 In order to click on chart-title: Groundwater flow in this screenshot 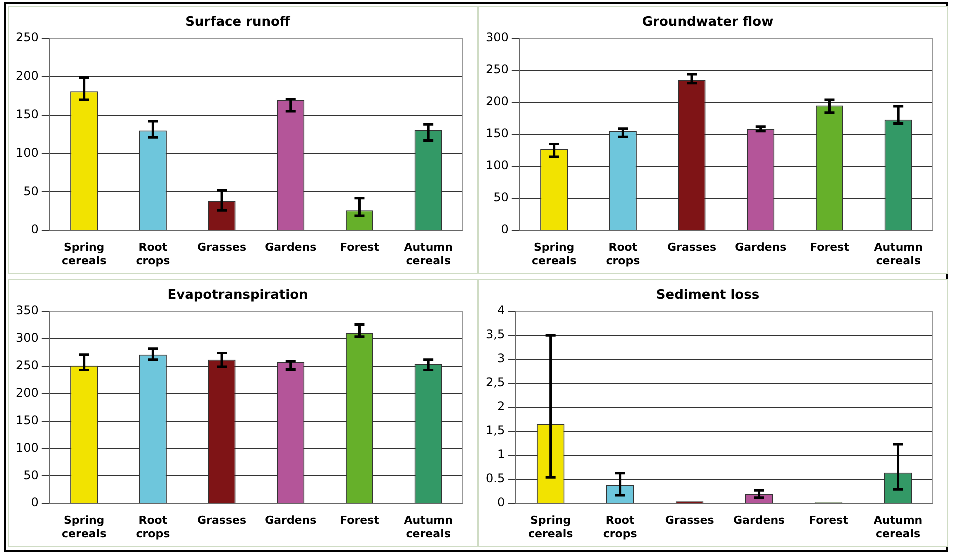, I will do `click(708, 22)`.